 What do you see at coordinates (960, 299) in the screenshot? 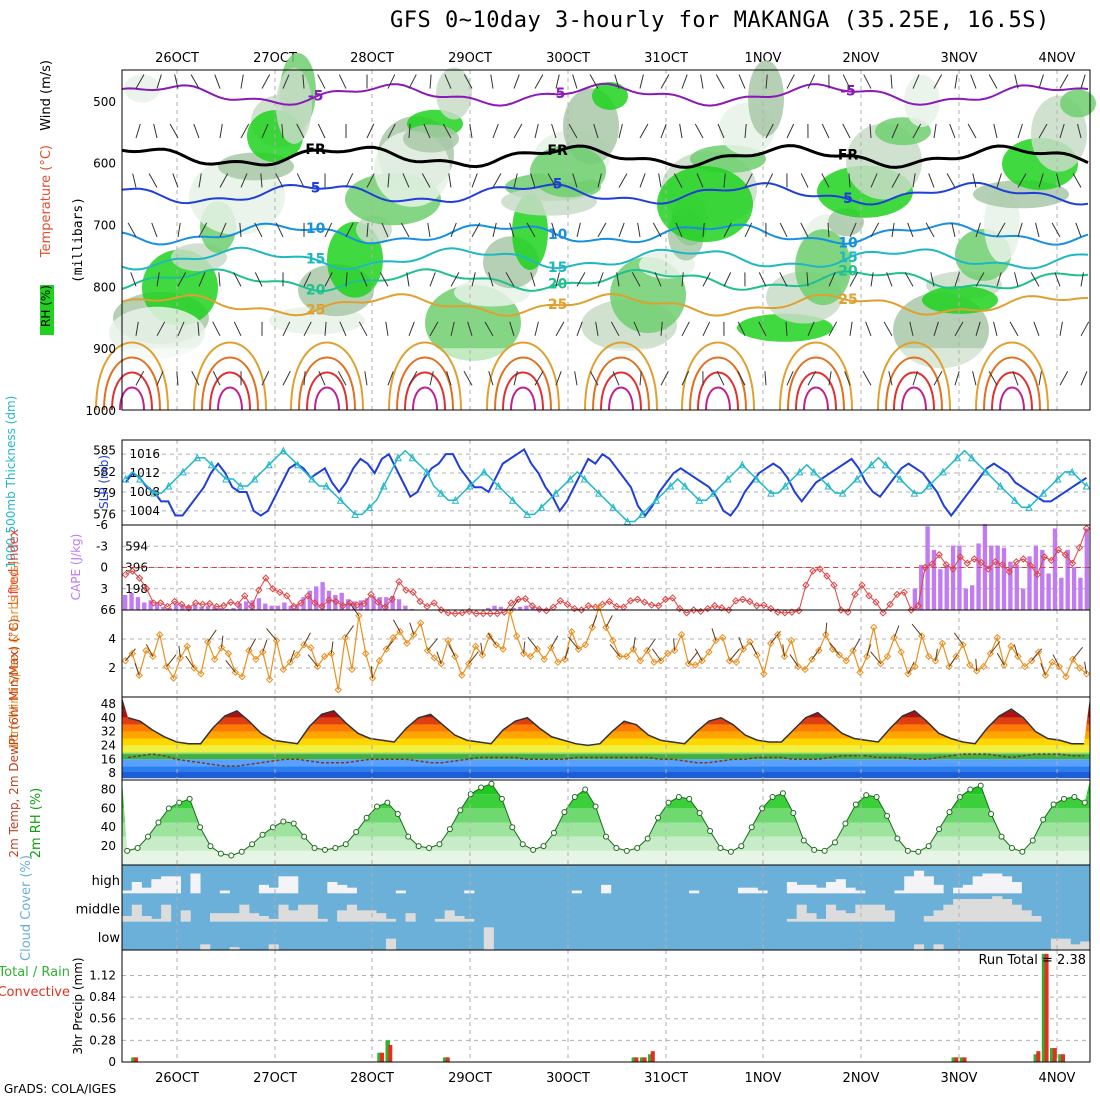
I see `rh-shade-blob` at bounding box center [960, 299].